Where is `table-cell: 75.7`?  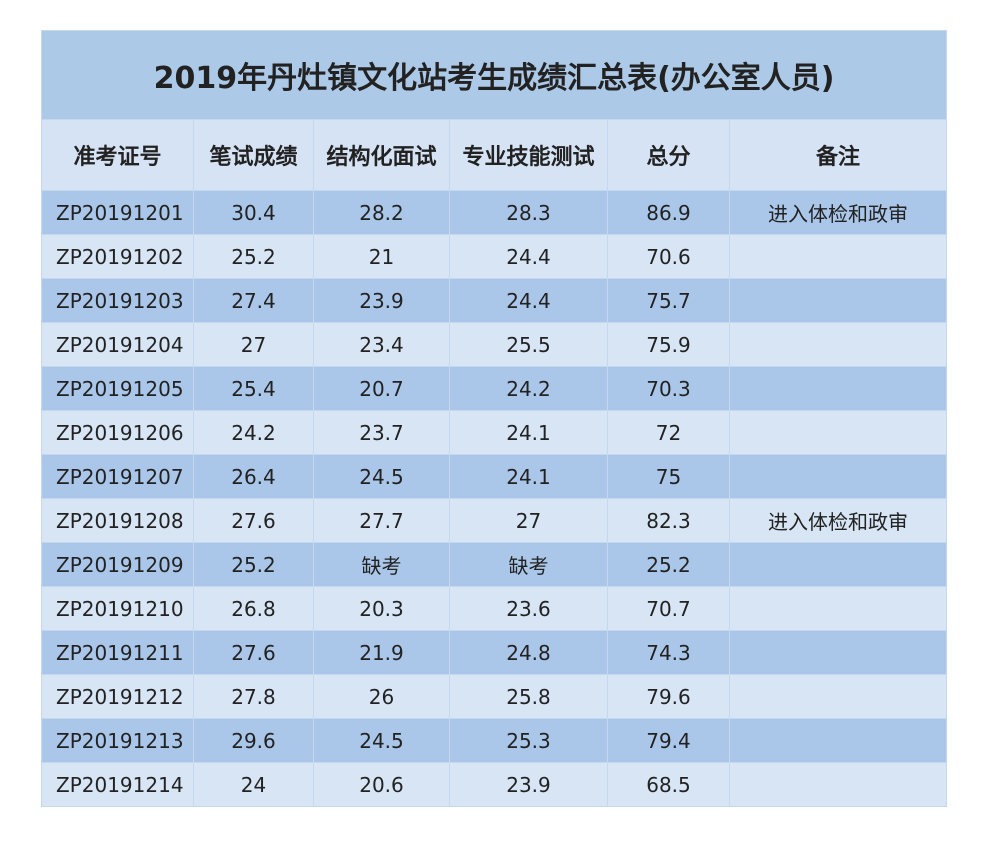 table-cell: 75.7 is located at coordinates (668, 300).